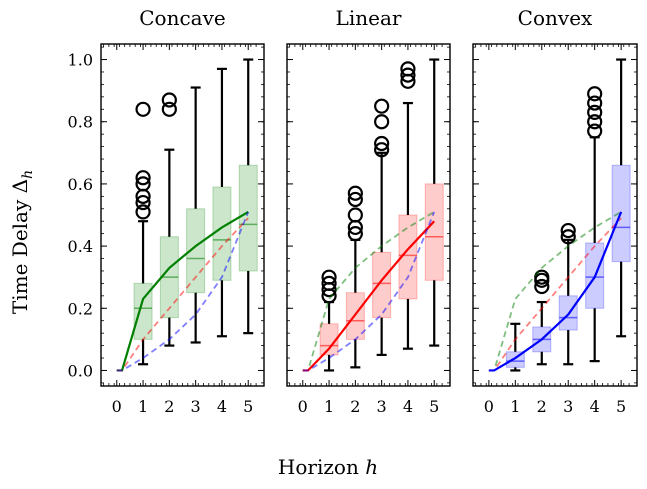 The height and width of the screenshot is (489, 647). What do you see at coordinates (80, 184) in the screenshot?
I see `y-tick-label: 0.6` at bounding box center [80, 184].